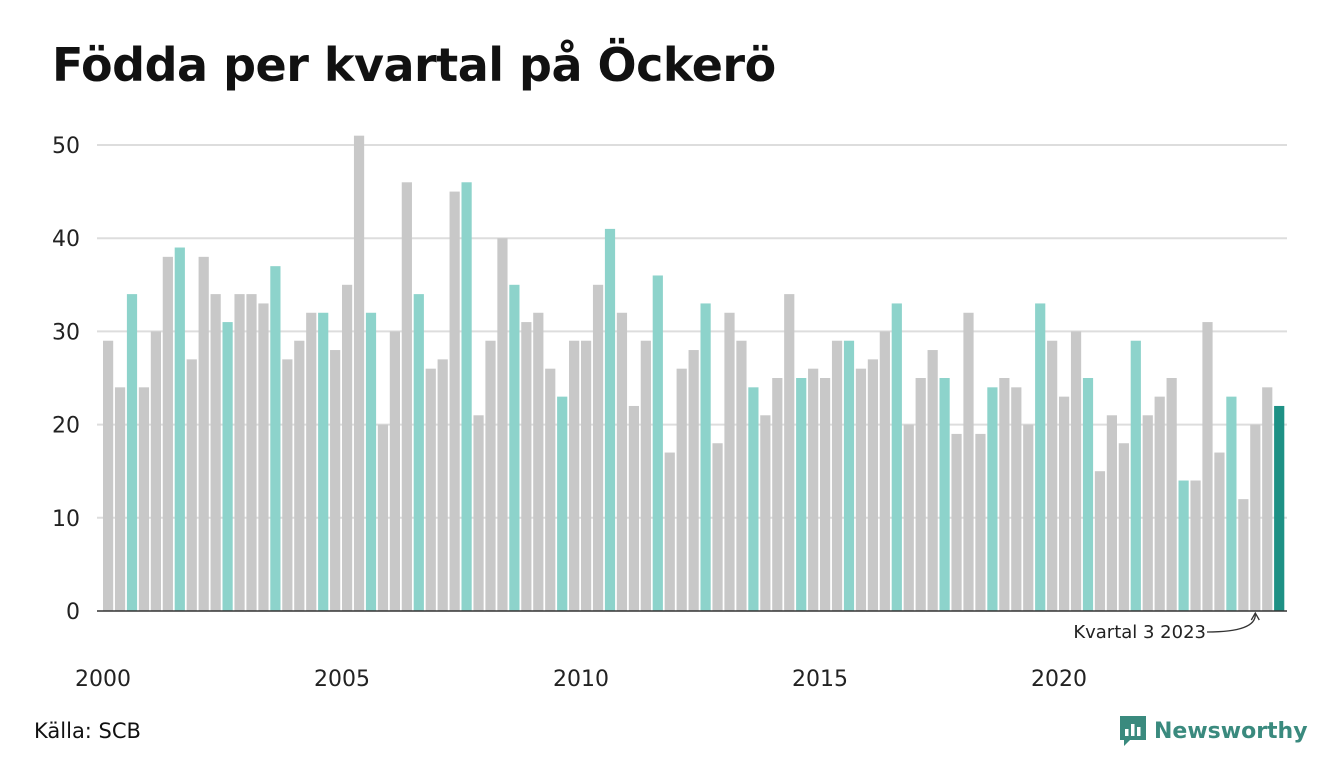  I want to click on brand-name: Newsworthy, so click(1231, 731).